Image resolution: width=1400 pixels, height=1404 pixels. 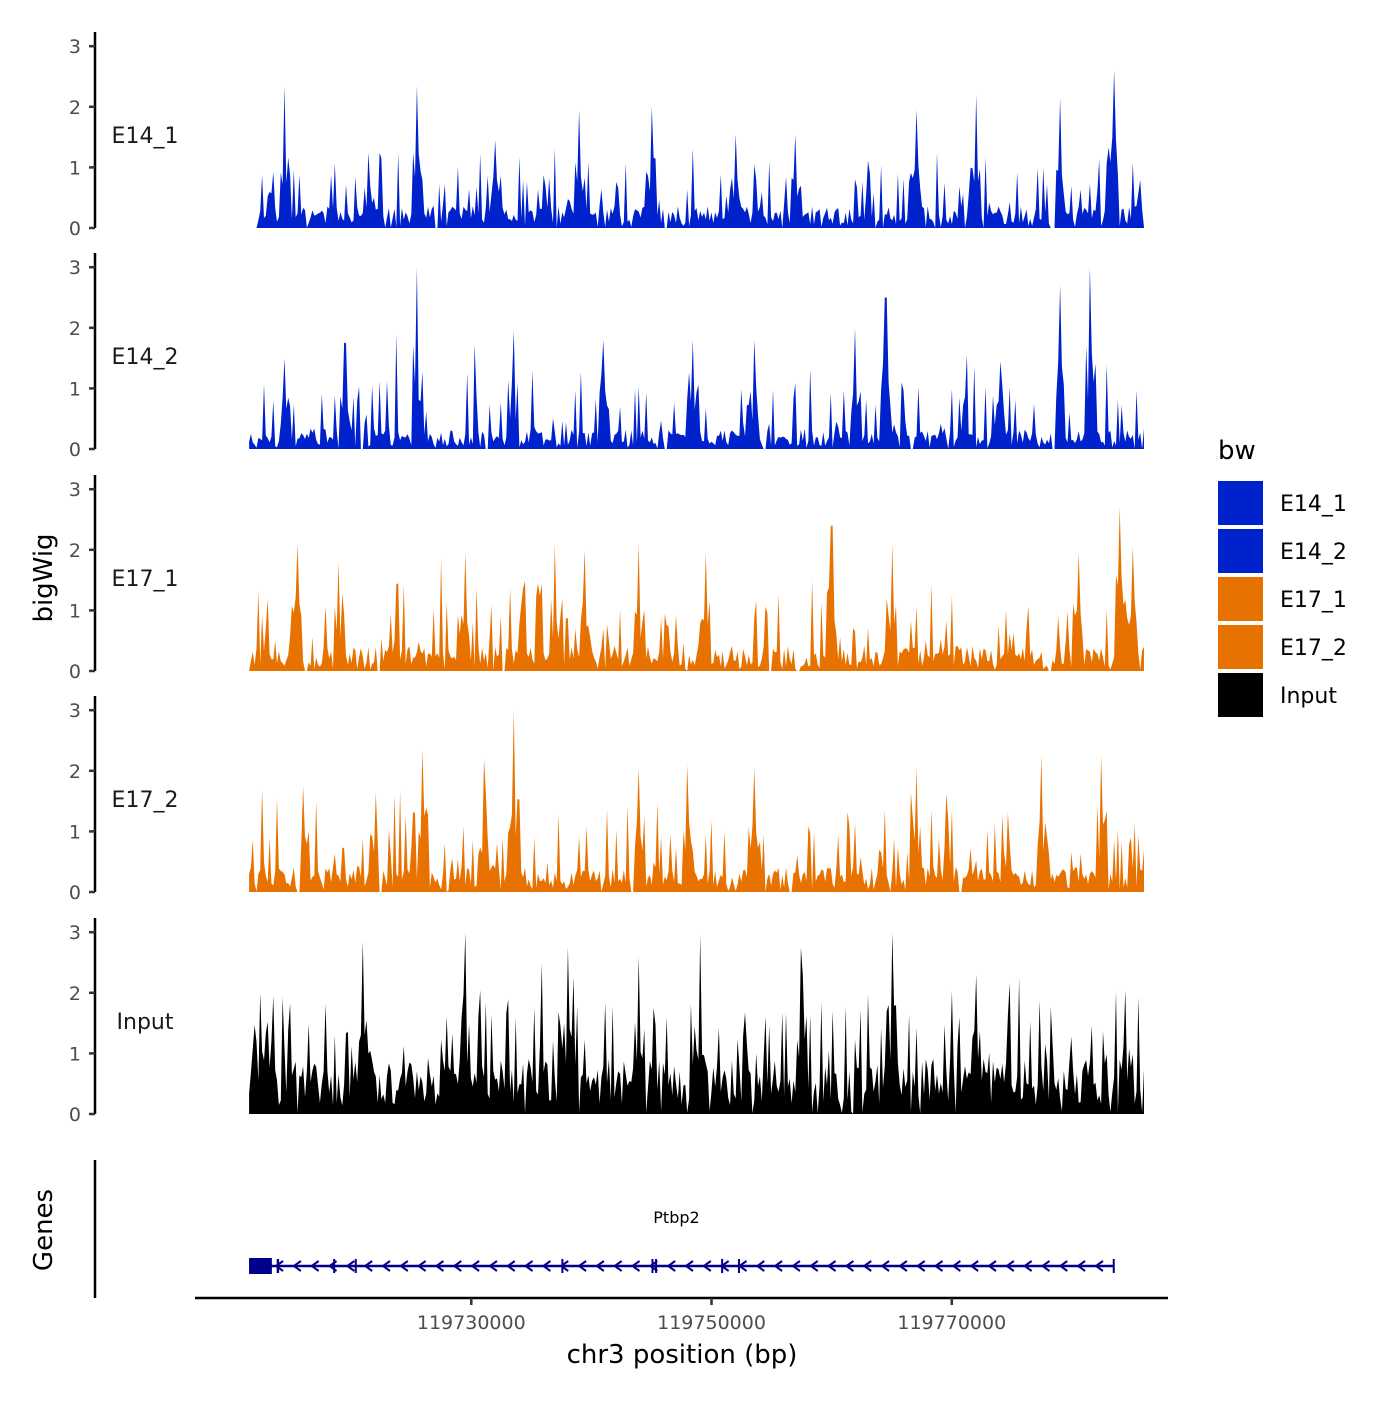 What do you see at coordinates (604, 1229) in the screenshot?
I see `gene-layer: Ptbp2` at bounding box center [604, 1229].